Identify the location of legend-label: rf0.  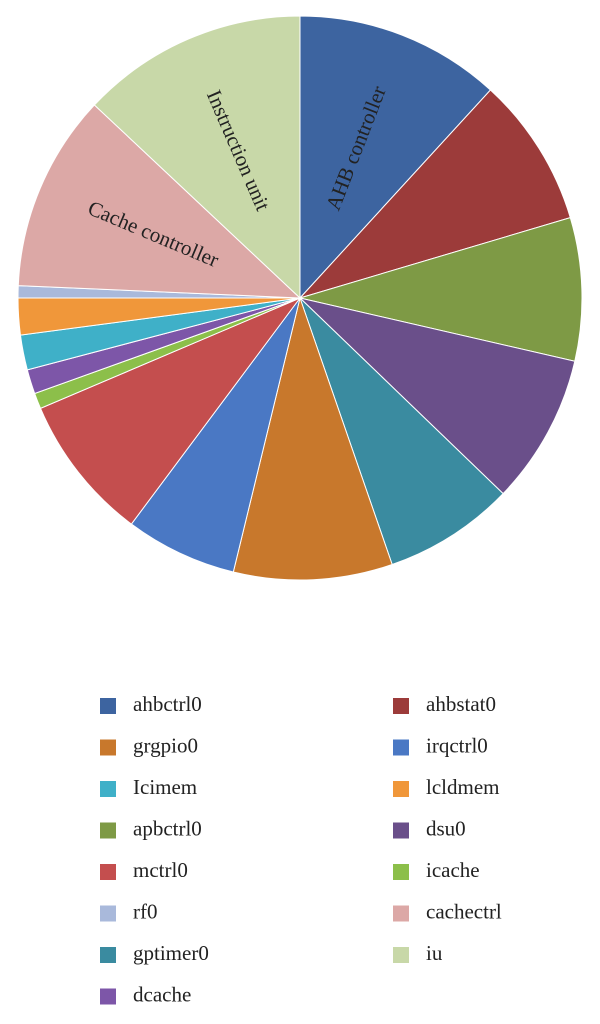
(145, 911).